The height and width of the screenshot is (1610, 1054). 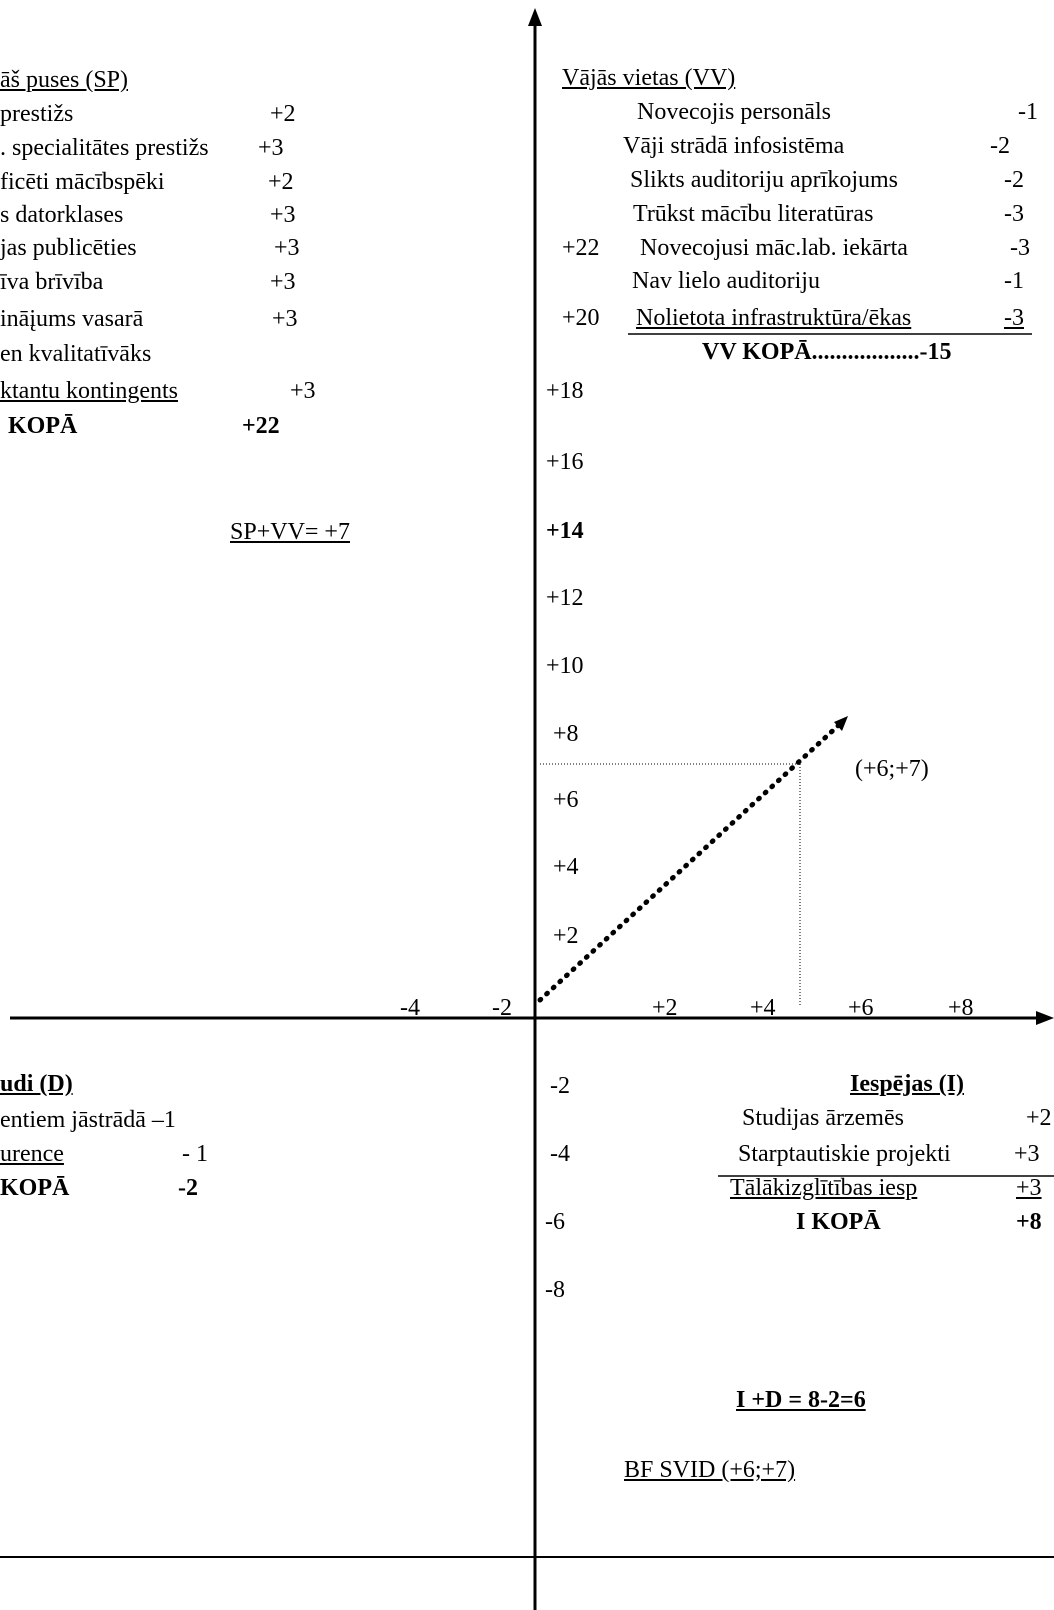 I want to click on x-tick-neg2: -2, so click(x=502, y=1008).